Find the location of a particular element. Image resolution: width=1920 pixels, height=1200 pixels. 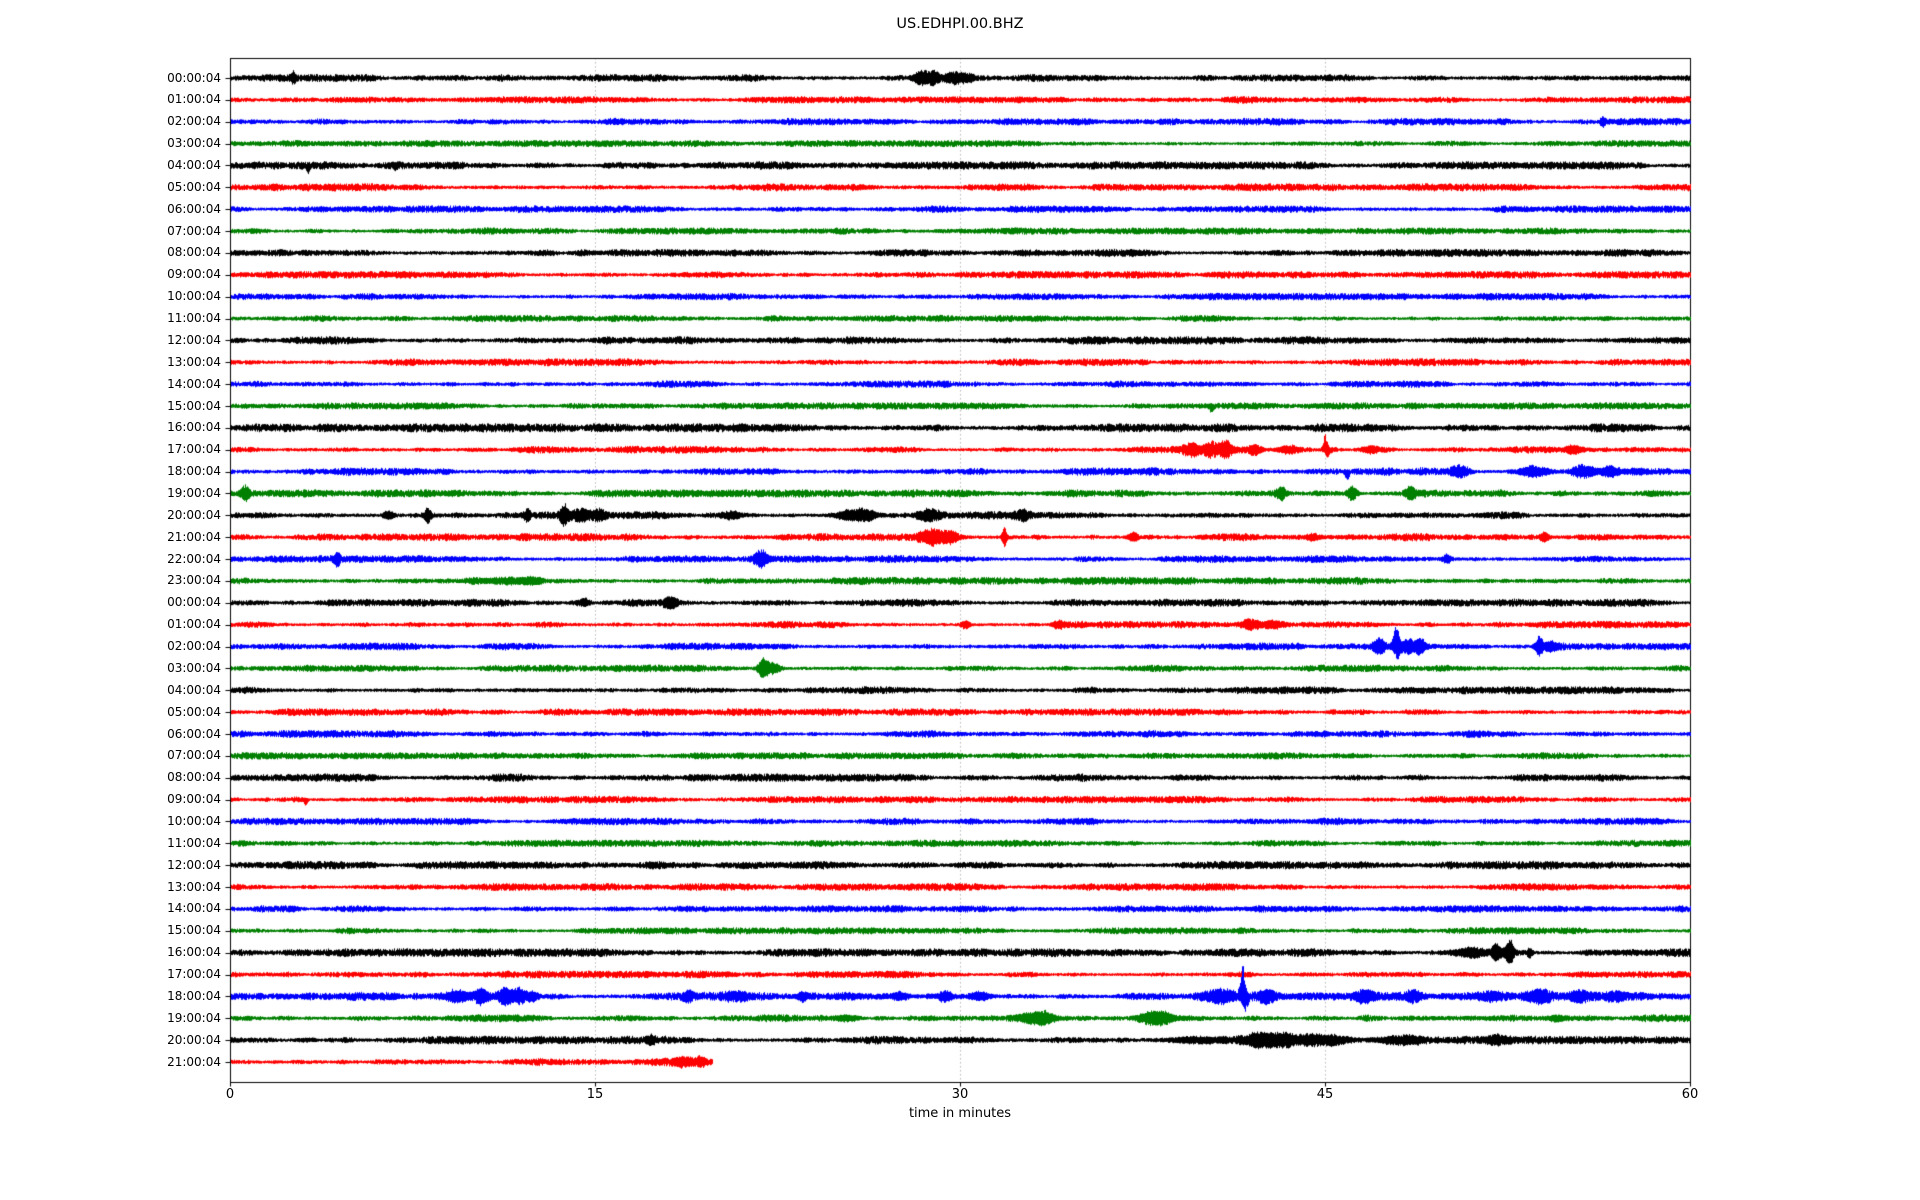

chart-title: US.EDHPI.00.BHZ is located at coordinates (960, 24).